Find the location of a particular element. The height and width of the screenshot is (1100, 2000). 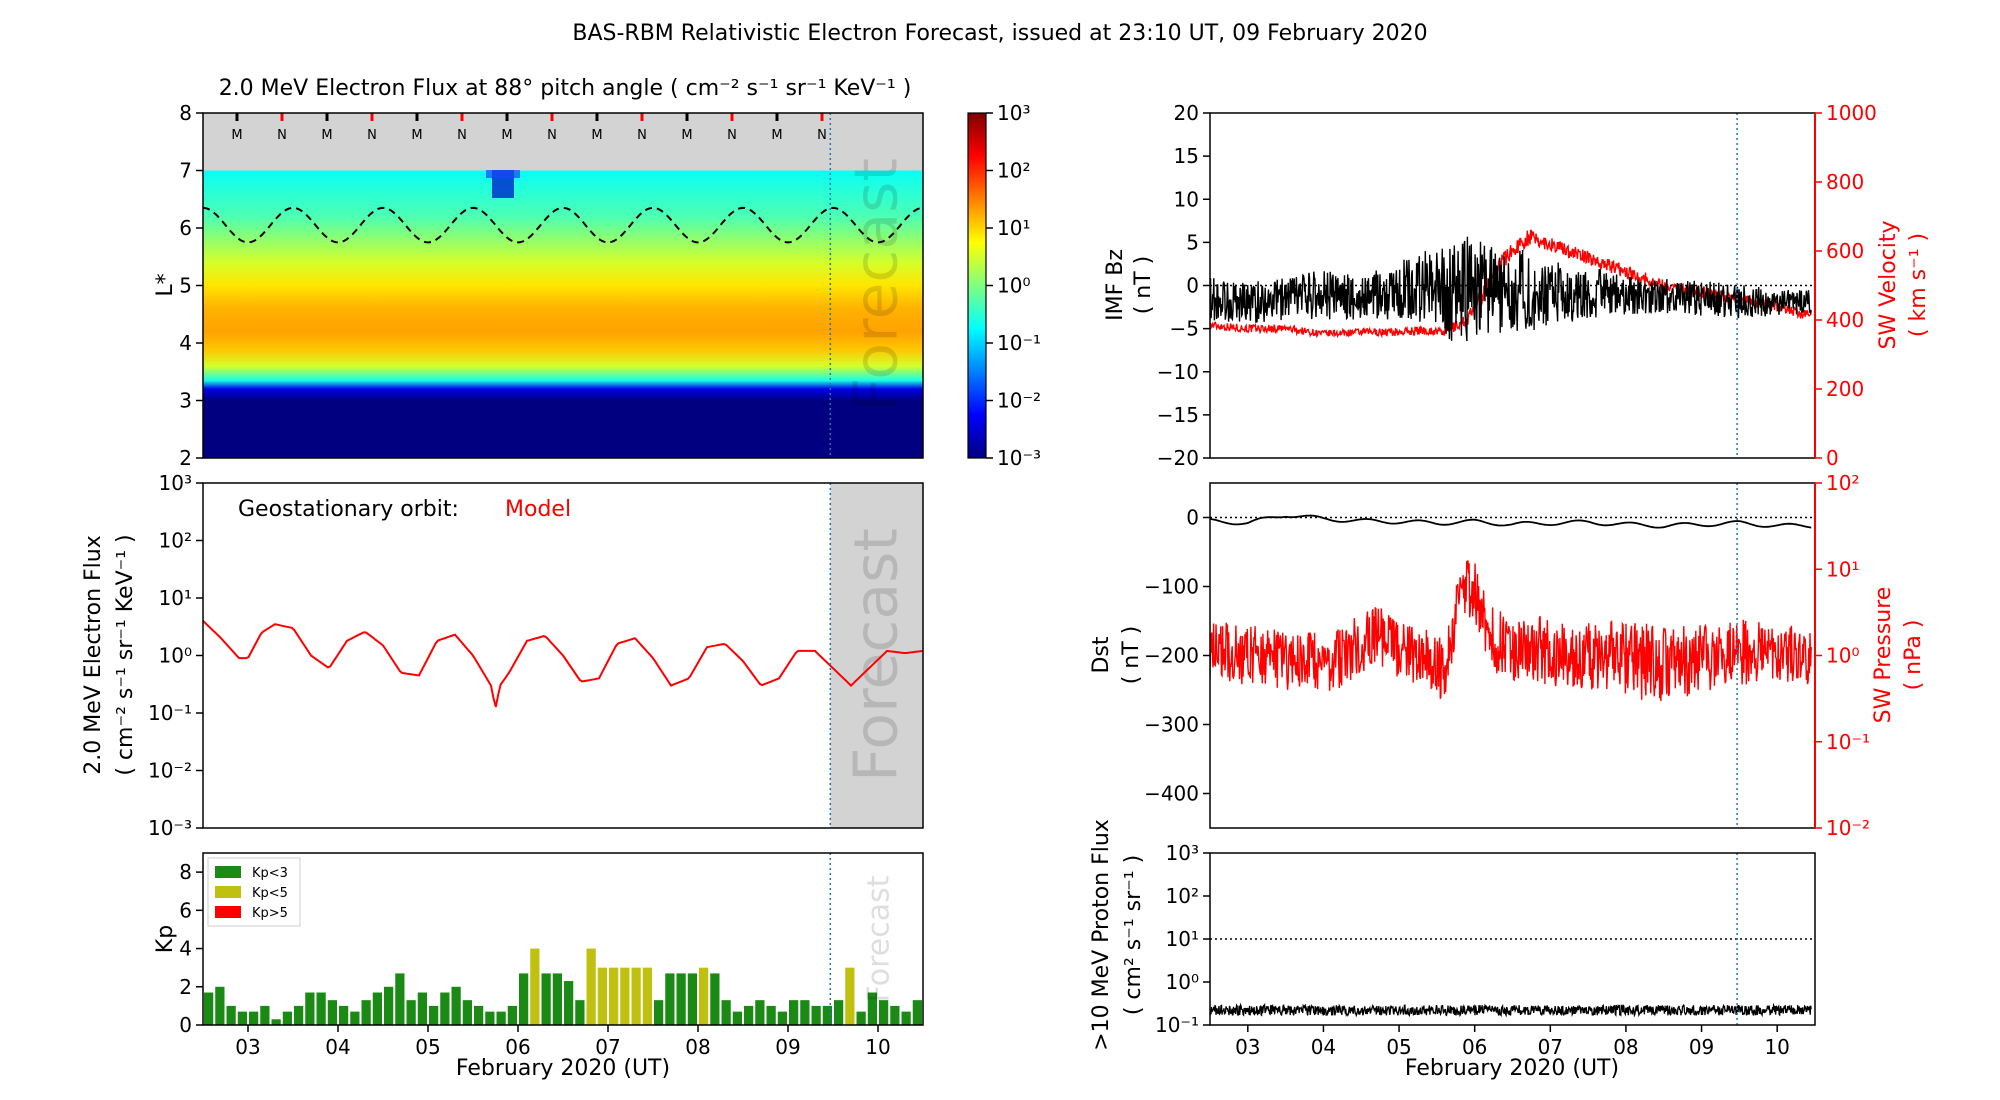

x-tick-label: 10 is located at coordinates (877, 1047).